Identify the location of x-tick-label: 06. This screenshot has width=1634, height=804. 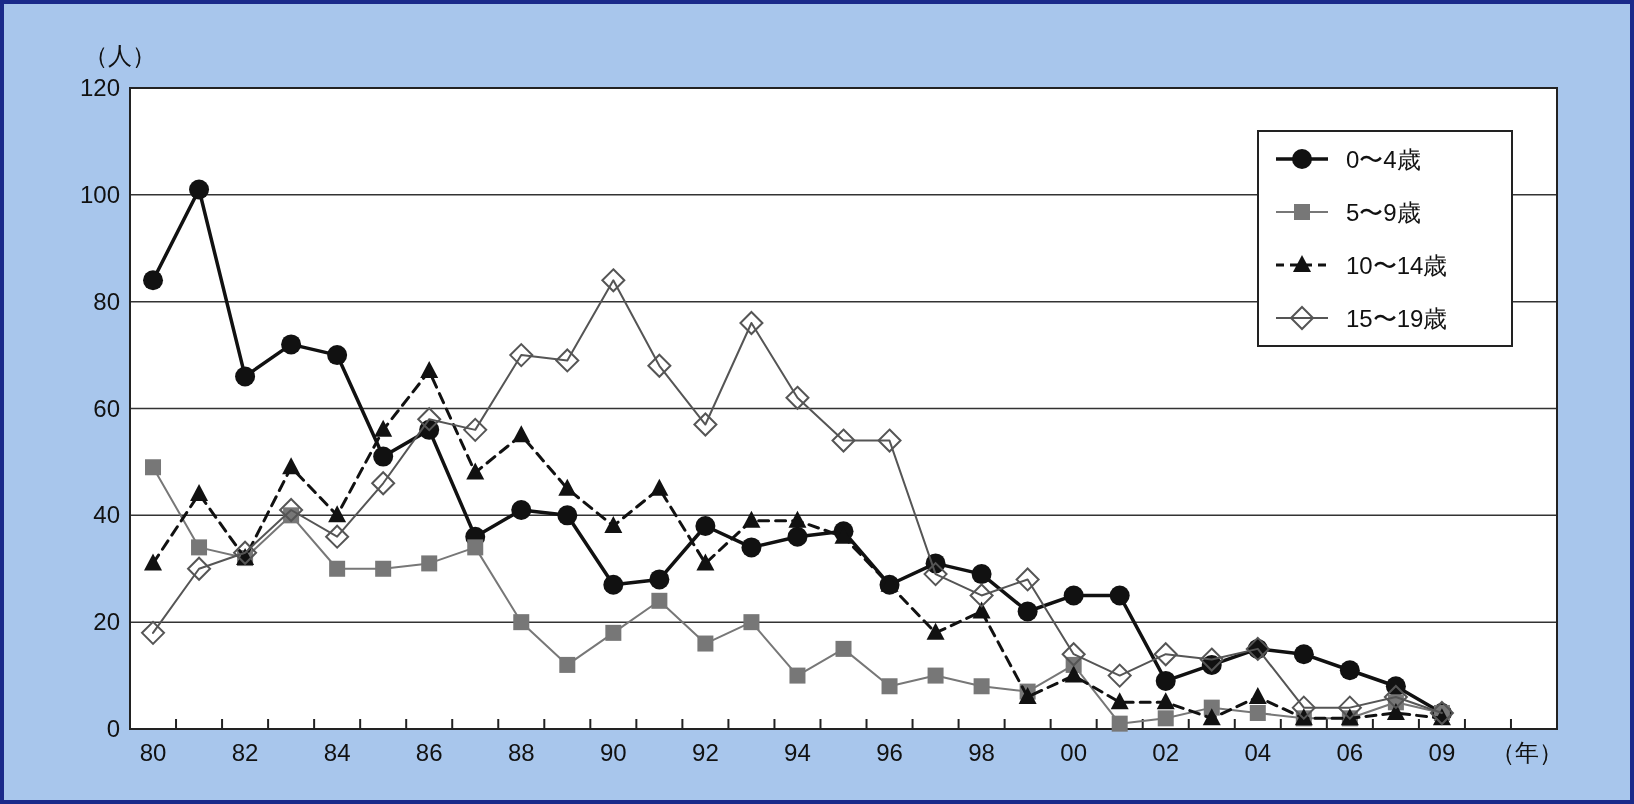
(1350, 752).